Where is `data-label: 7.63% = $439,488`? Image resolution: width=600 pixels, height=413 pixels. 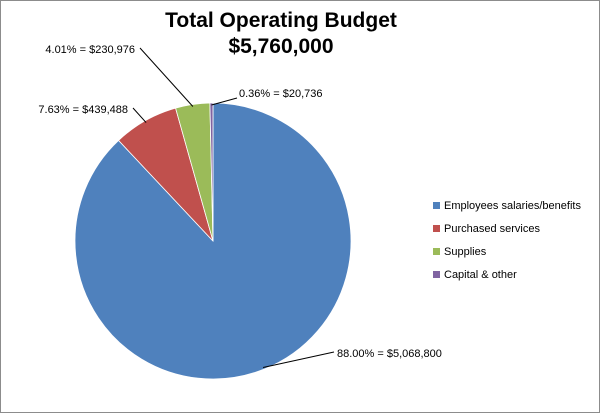 data-label: 7.63% = $439,488 is located at coordinates (83, 110).